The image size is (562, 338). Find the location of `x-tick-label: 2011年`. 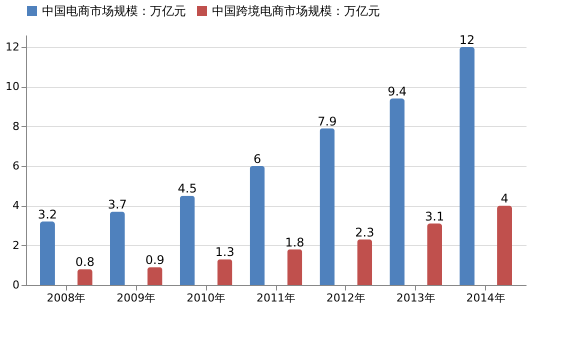

x-tick-label: 2011年 is located at coordinates (276, 298).